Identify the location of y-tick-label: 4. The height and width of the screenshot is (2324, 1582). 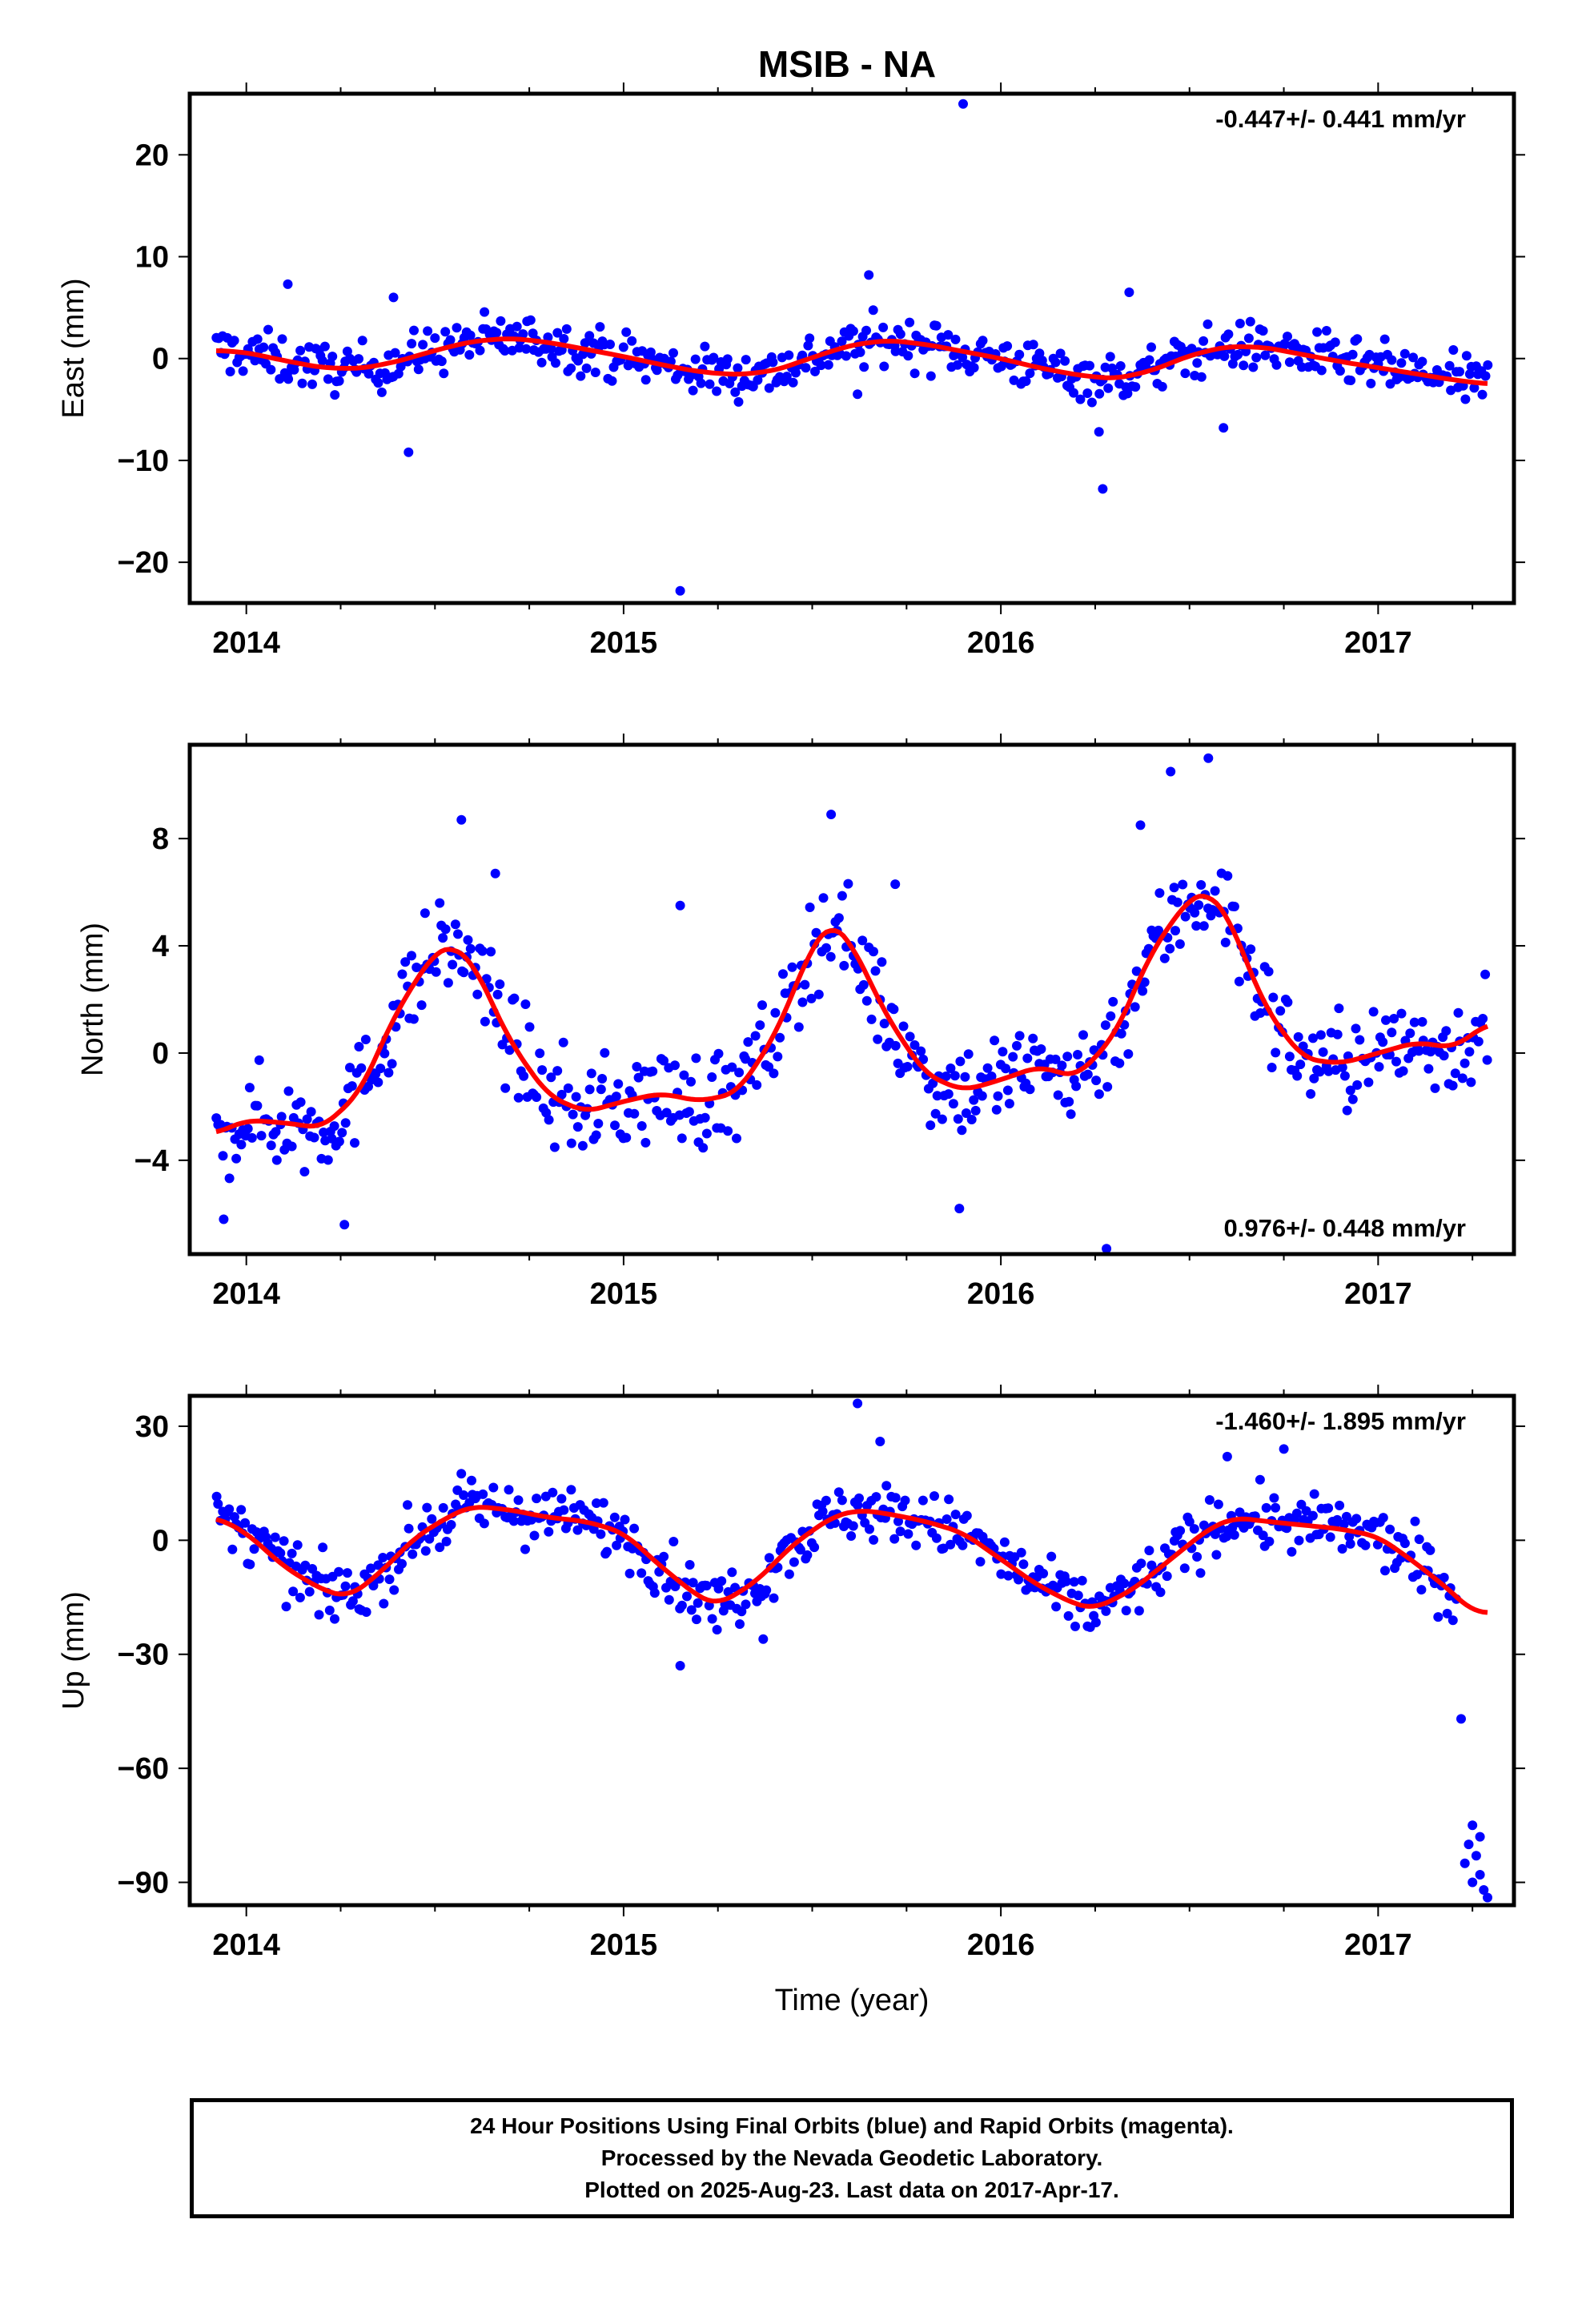
(161, 947).